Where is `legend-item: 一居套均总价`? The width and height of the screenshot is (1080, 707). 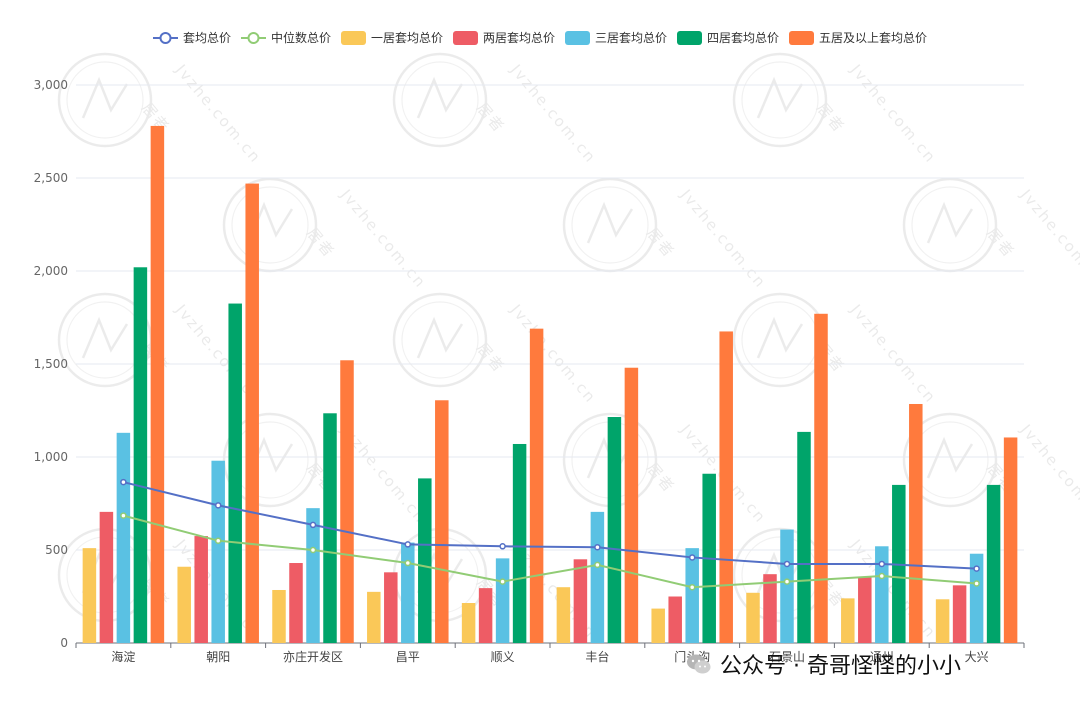 legend-item: 一居套均总价 is located at coordinates (391, 38).